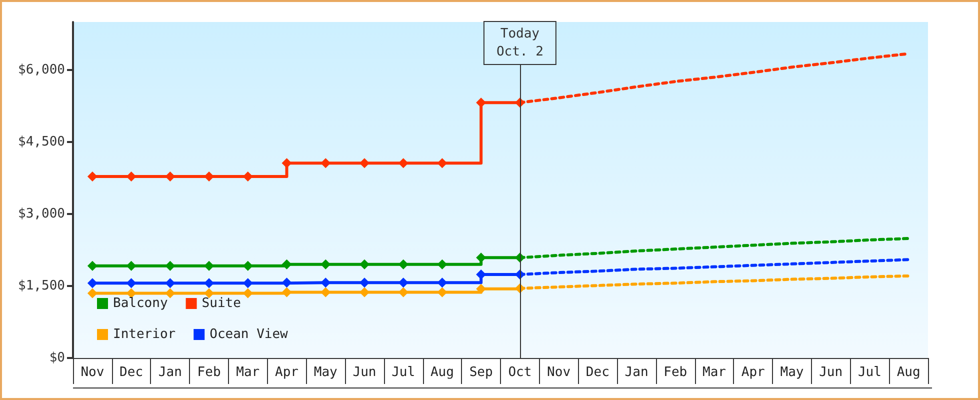  What do you see at coordinates (144, 334) in the screenshot?
I see `legend-label: Interior` at bounding box center [144, 334].